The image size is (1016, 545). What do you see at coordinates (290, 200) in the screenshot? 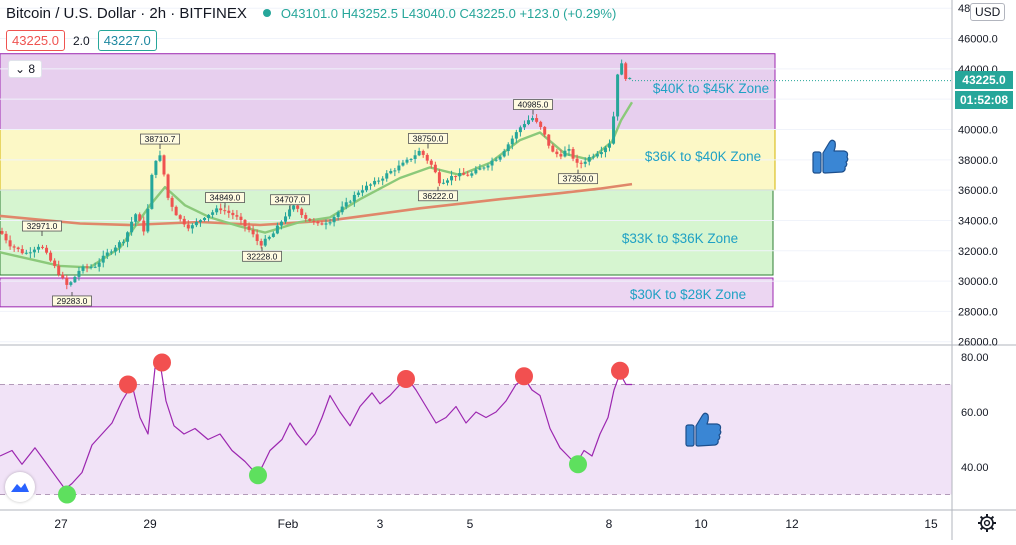
I see `price-label-text-5: 34707.0` at bounding box center [290, 200].